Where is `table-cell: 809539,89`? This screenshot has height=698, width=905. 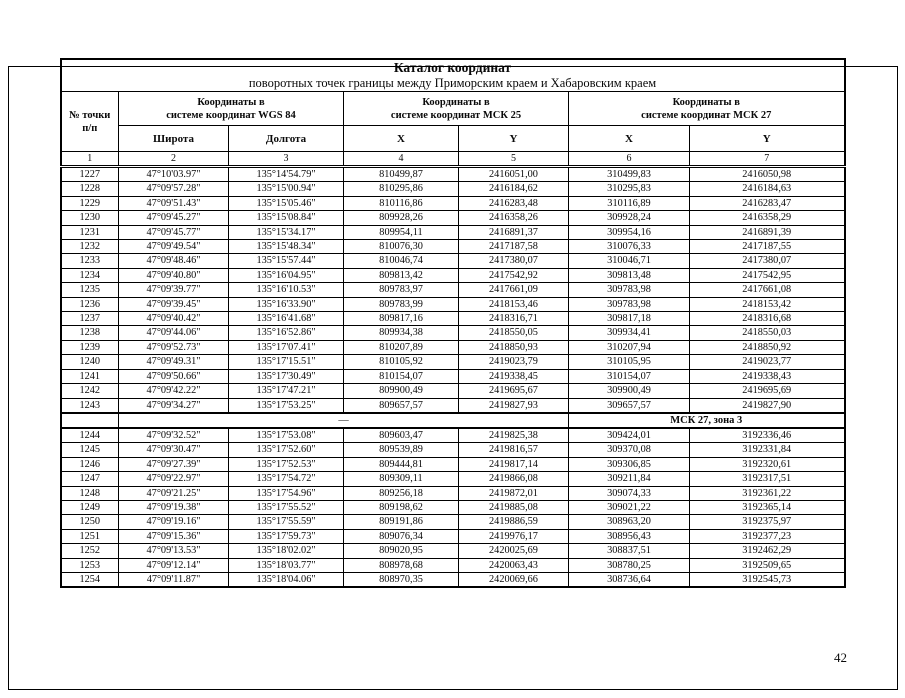 table-cell: 809539,89 is located at coordinates (401, 450).